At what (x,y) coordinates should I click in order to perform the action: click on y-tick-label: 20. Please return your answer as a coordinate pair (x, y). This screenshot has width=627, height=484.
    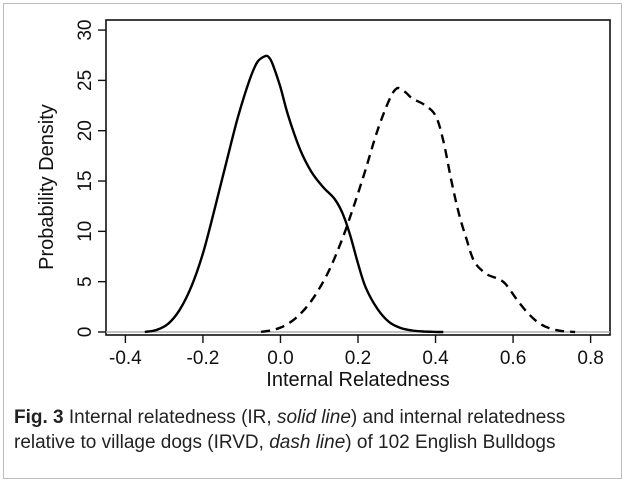
    Looking at the image, I should click on (85, 130).